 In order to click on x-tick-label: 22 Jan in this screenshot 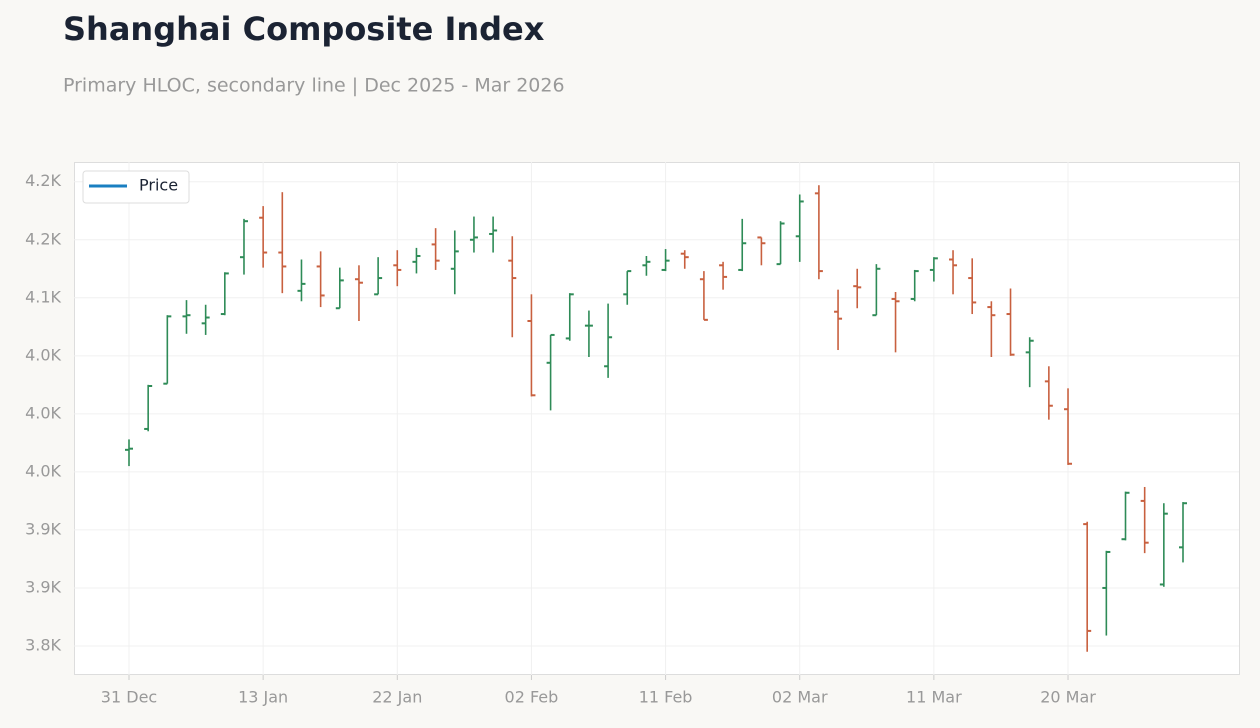, I will do `click(397, 697)`.